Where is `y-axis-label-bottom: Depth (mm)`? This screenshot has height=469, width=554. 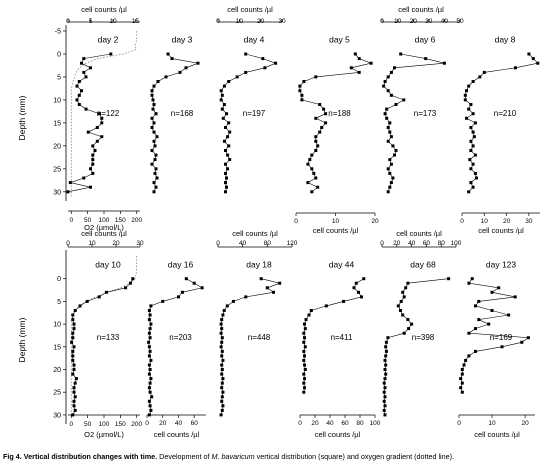
y-axis-label-bottom: Depth (mm) is located at coordinates (22, 339).